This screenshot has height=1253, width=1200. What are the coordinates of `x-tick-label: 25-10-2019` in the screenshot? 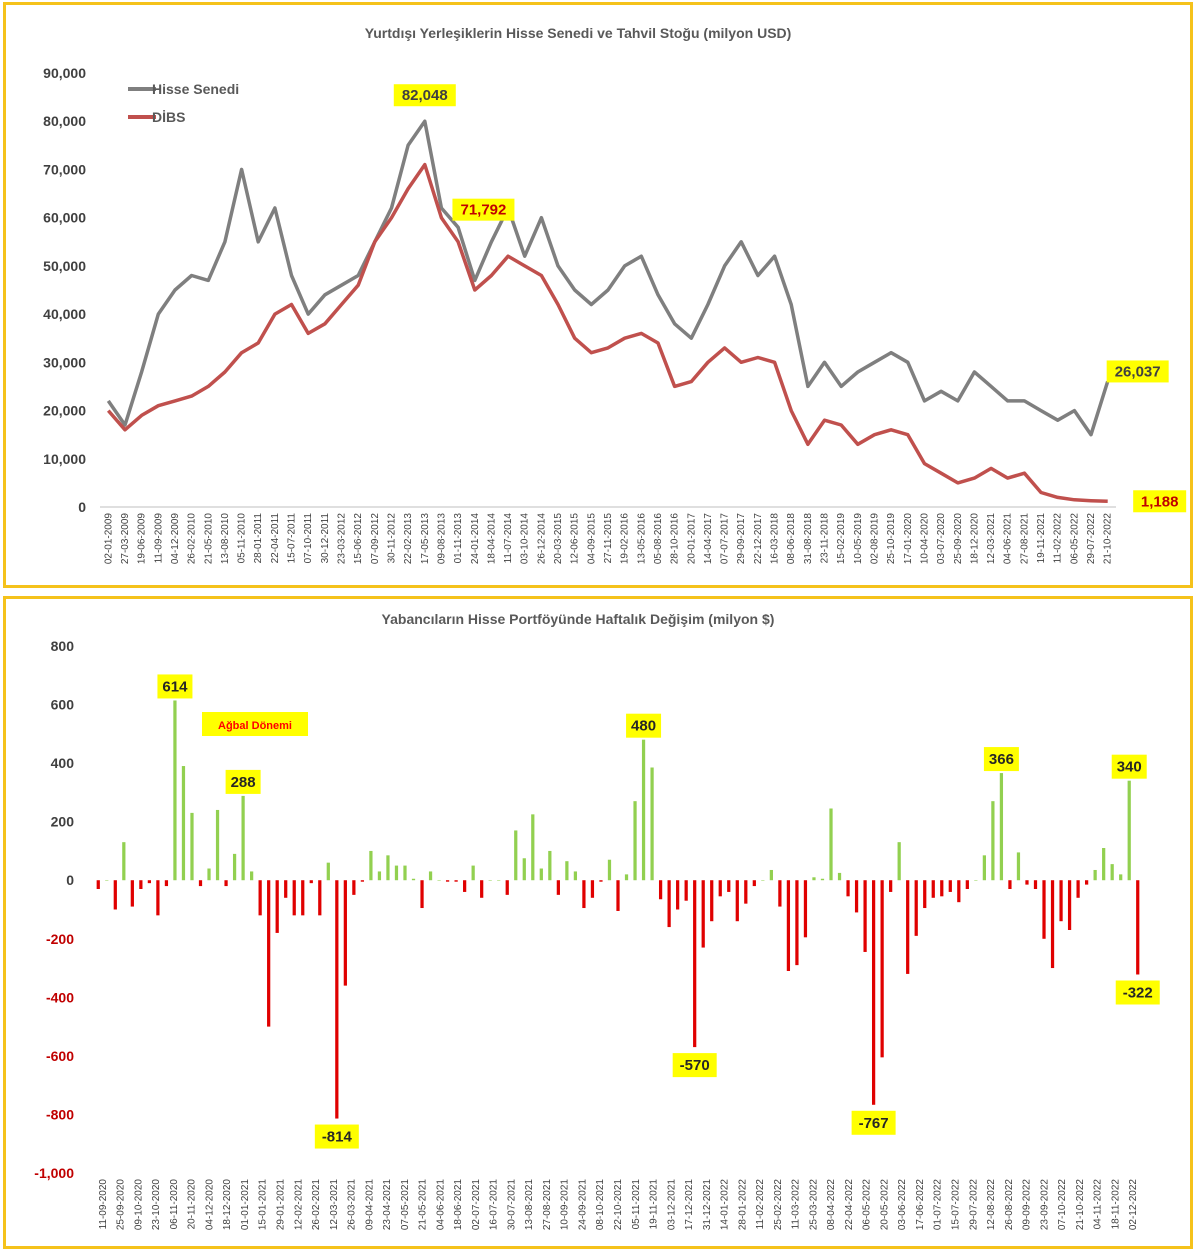 It's located at (891, 539).